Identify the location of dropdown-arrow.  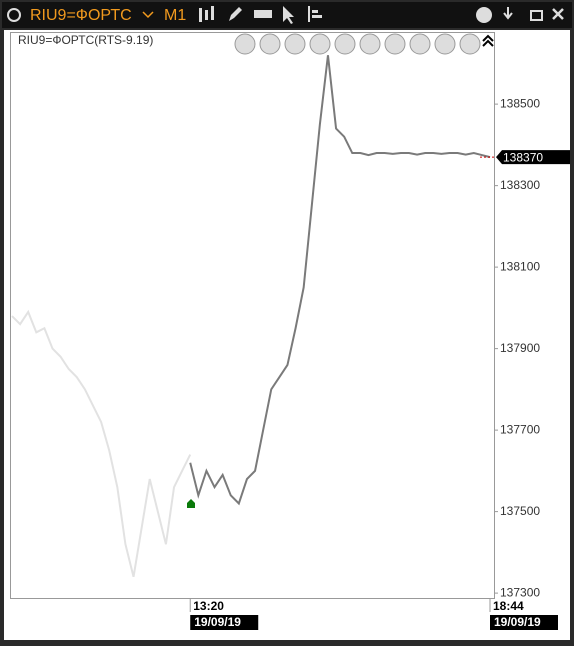
(148, 15).